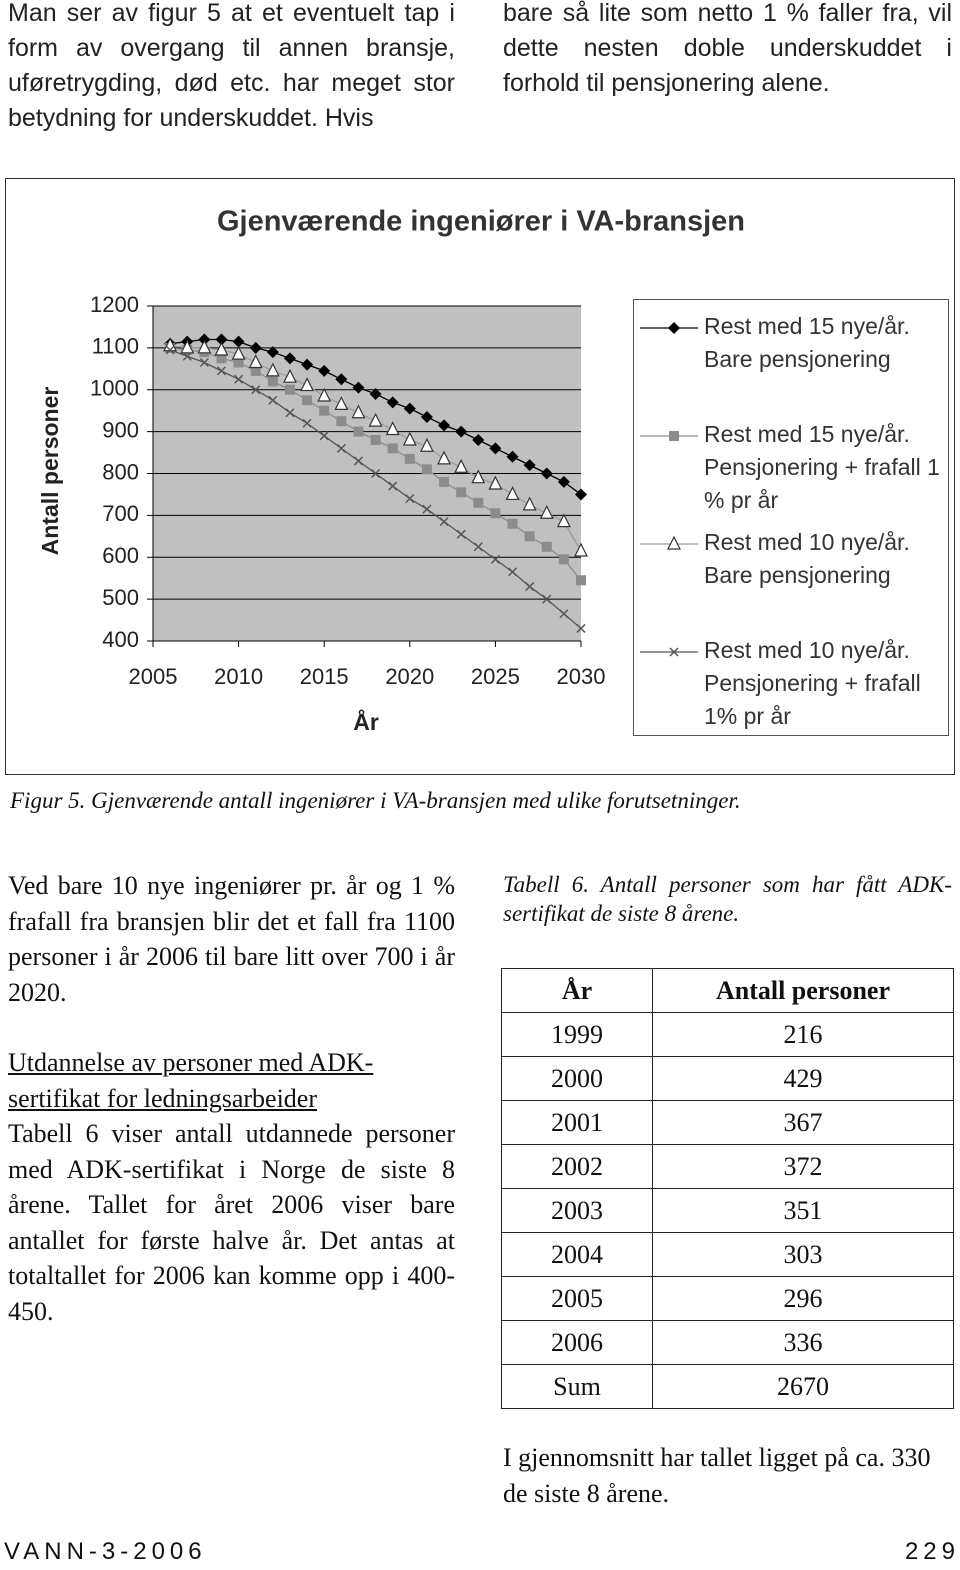  Describe the element at coordinates (114, 388) in the screenshot. I see `y-tick-label: 1000` at that location.